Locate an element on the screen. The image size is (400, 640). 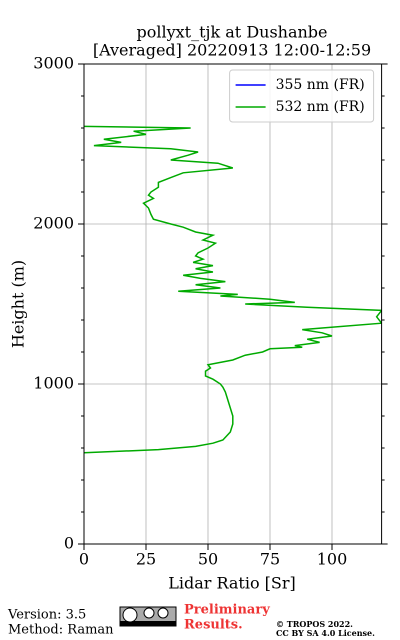
copyright: © TROPOS 2022. is located at coordinates (314, 624).